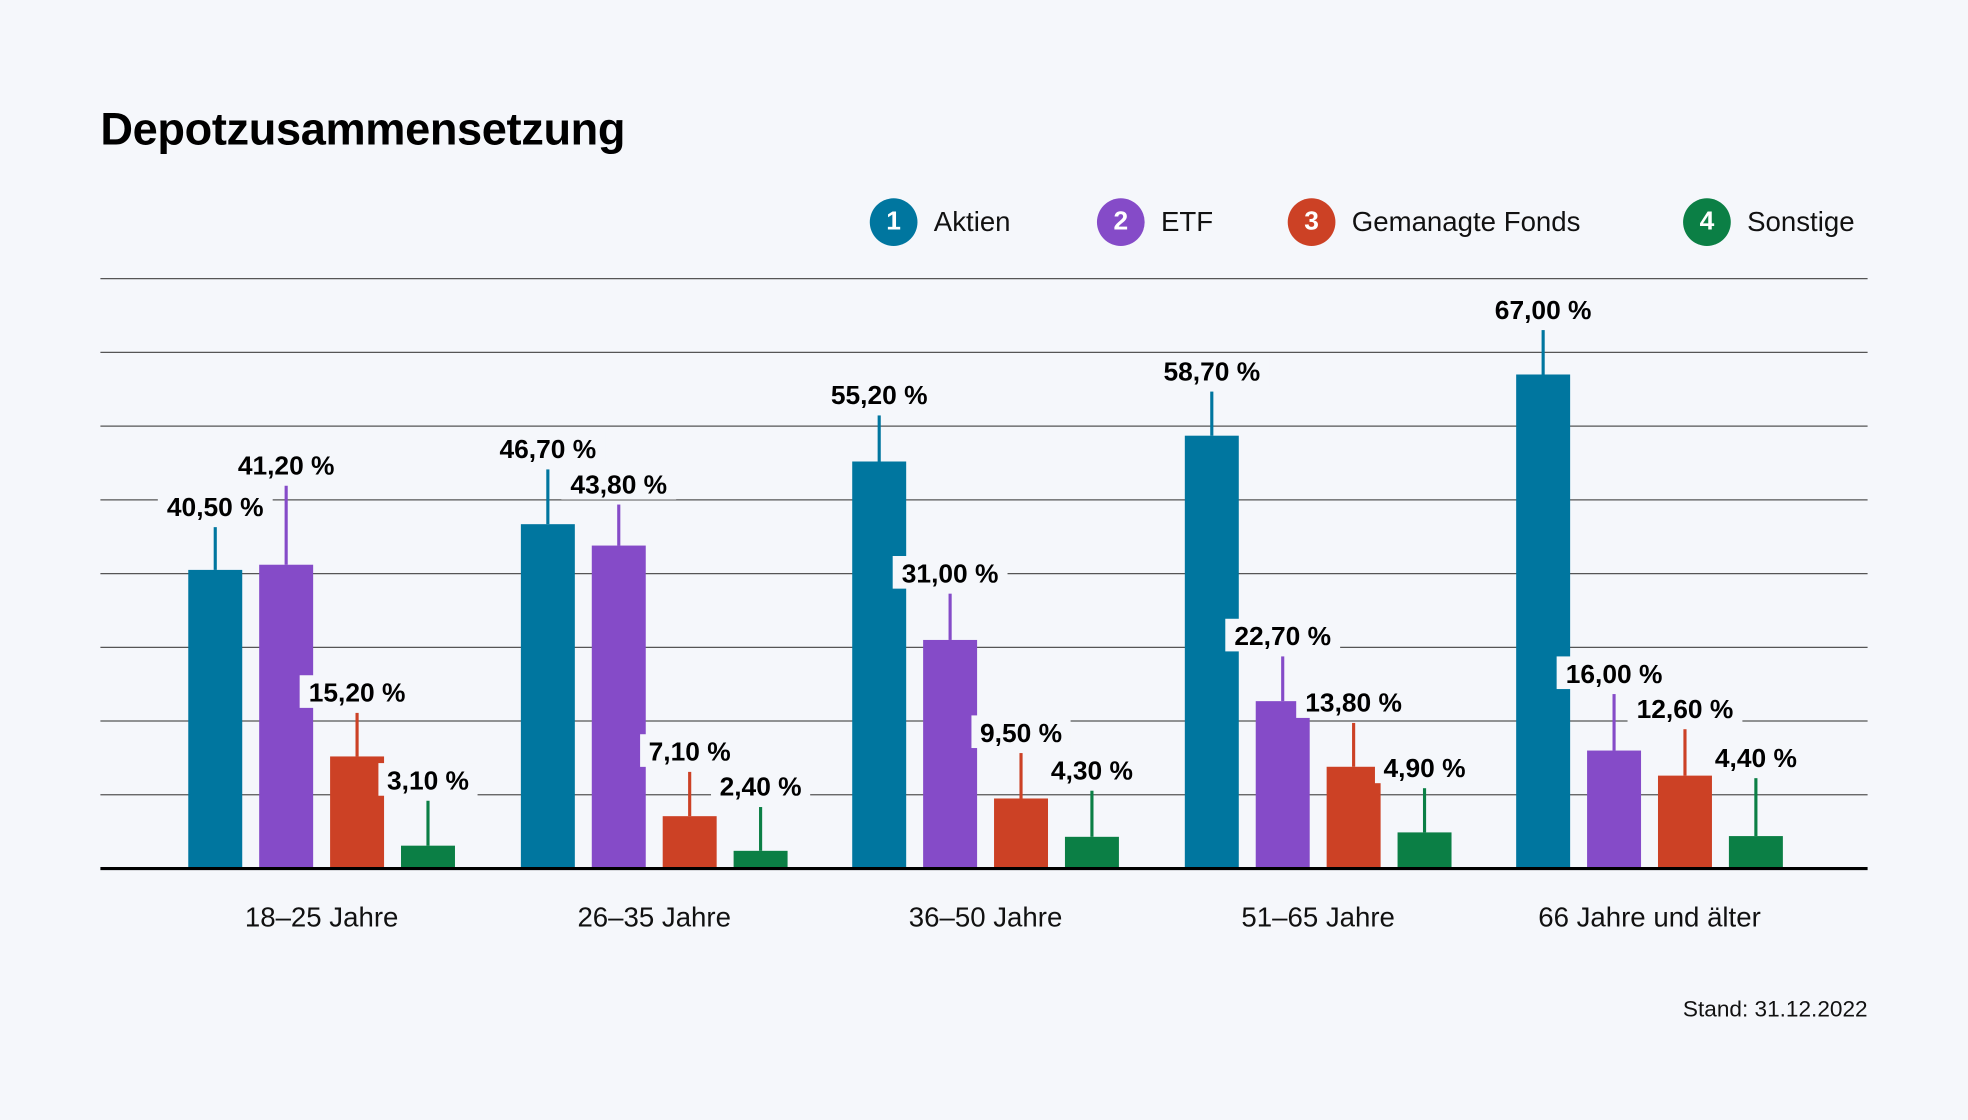 This screenshot has width=1968, height=1120. I want to click on data-label: 12,60 %, so click(1685, 709).